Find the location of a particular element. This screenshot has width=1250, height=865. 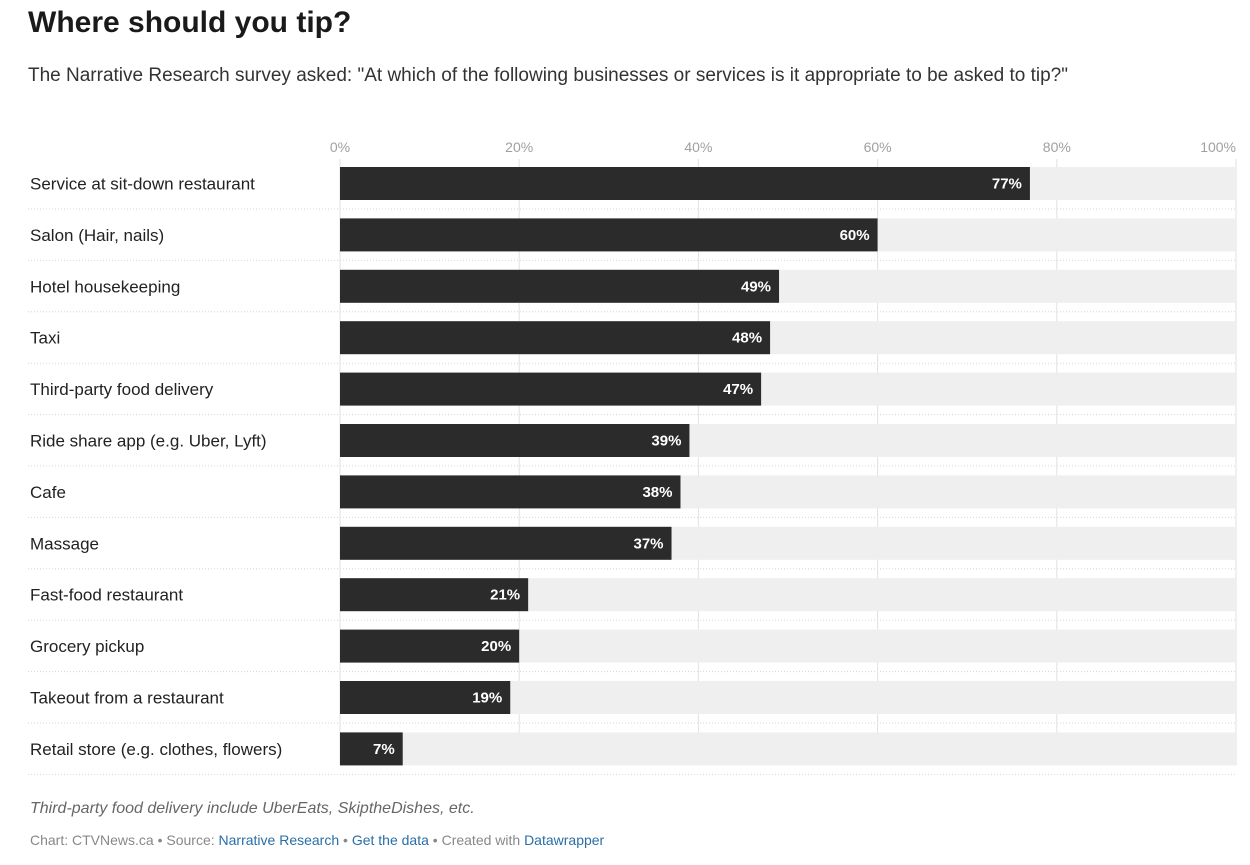

category-label: Cafe is located at coordinates (48, 492).